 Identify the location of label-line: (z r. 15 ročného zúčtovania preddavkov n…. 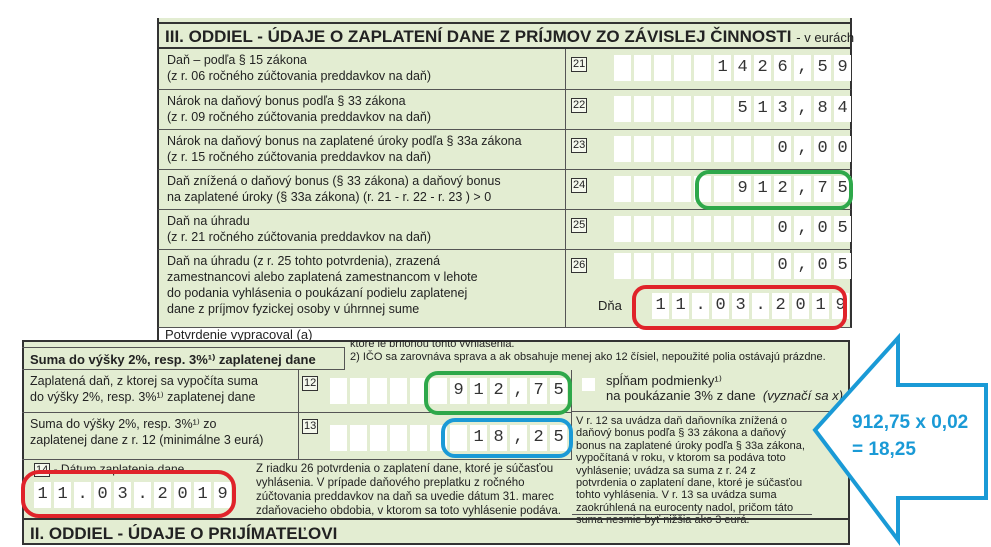
(299, 157).